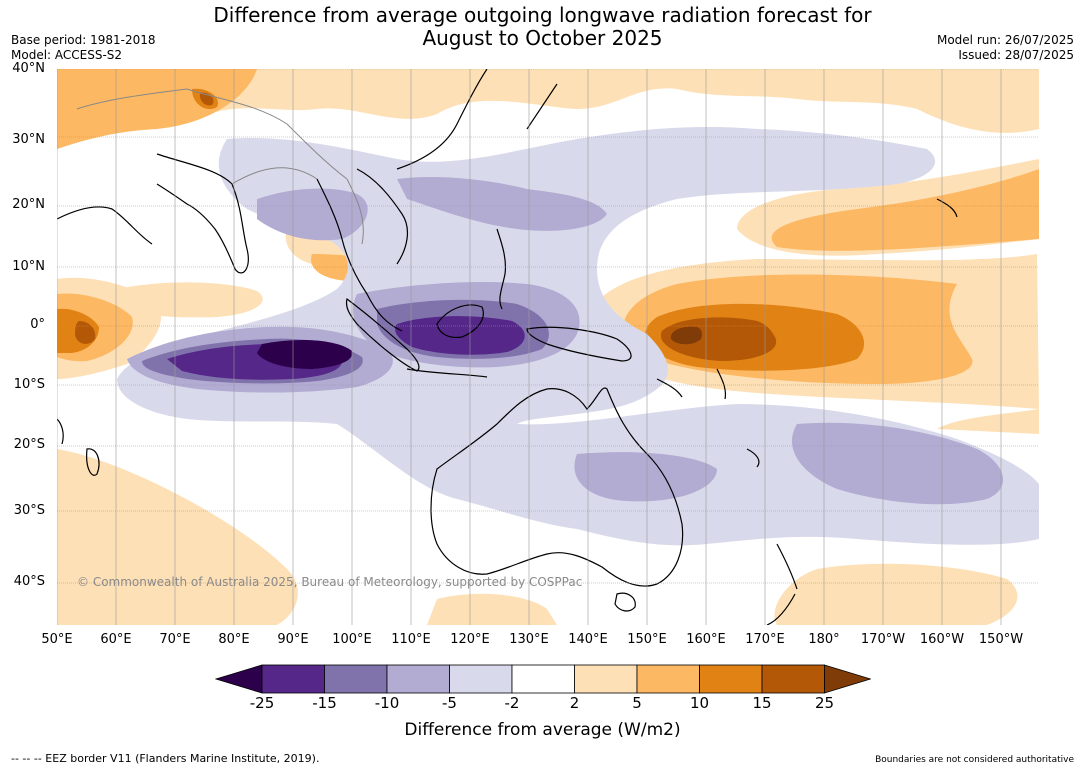 Image resolution: width=1085 pixels, height=770 pixels. I want to click on pacific-north-warm, so click(905, 210).